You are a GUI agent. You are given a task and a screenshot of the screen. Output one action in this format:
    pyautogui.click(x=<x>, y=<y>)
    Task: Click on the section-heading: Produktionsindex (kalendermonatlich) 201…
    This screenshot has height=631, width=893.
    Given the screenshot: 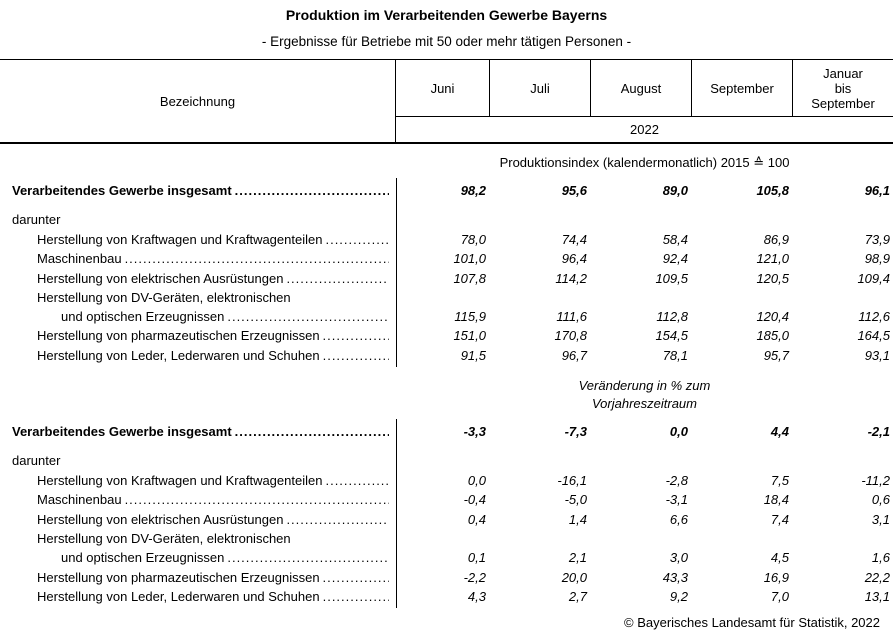 What is the action you would take?
    pyautogui.click(x=644, y=163)
    